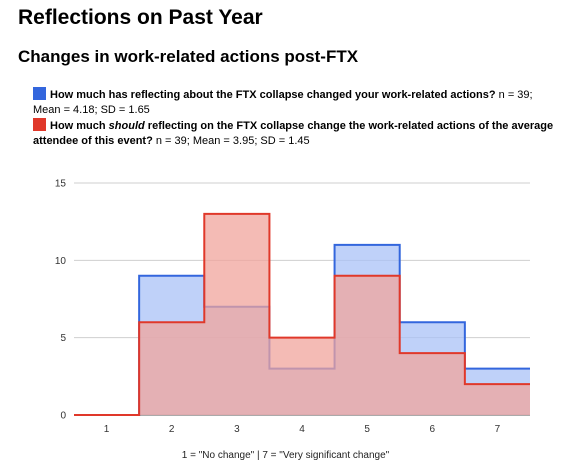 The height and width of the screenshot is (472, 571). Describe the element at coordinates (231, 140) in the screenshot. I see `legend-stats-average: n = 39; Mean = 3.95; SD = 1.45` at that location.